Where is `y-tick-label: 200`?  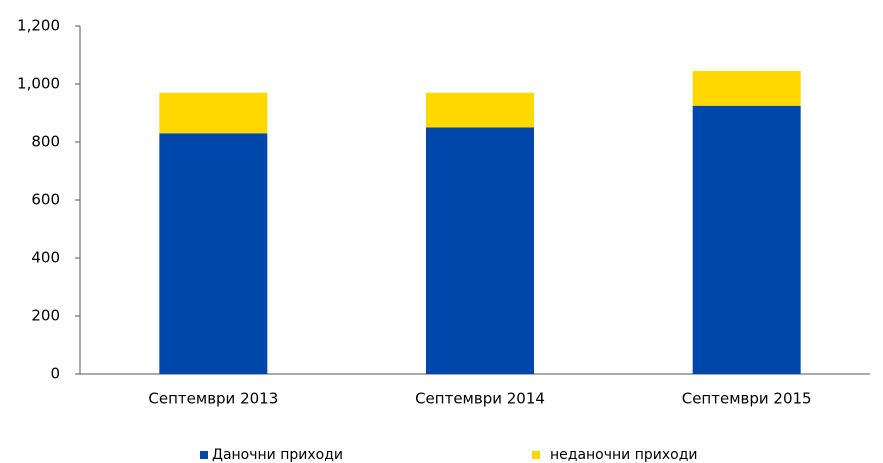 y-tick-label: 200 is located at coordinates (45, 316).